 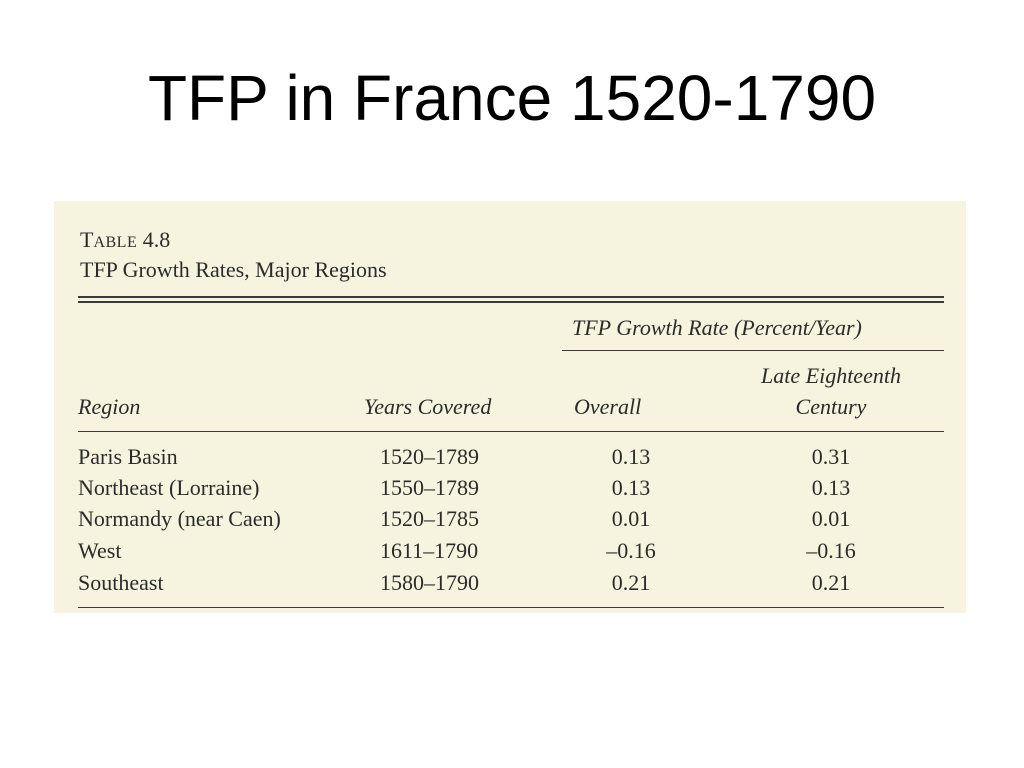 I want to click on table-row-years: 1520–1789, so click(x=429, y=456).